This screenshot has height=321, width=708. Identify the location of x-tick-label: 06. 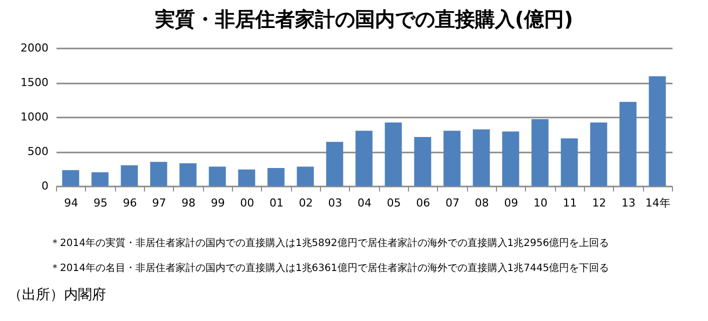
(423, 203).